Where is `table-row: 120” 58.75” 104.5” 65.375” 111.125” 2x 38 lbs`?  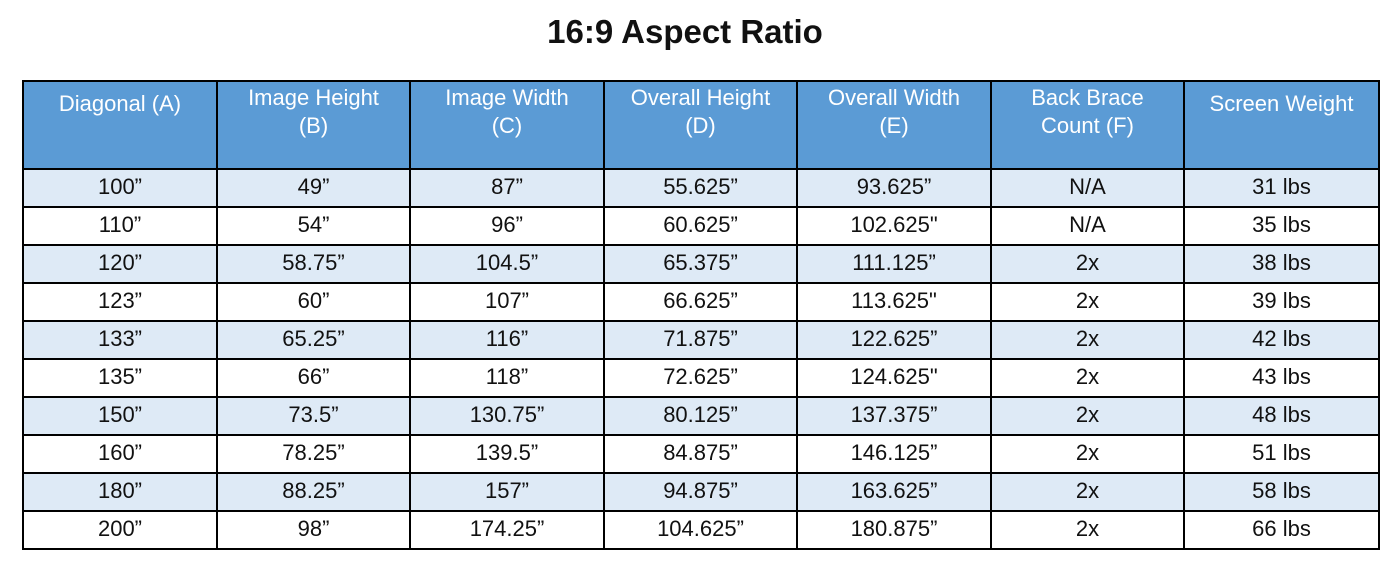
table-row: 120” 58.75” 104.5” 65.375” 111.125” 2x 38 lbs is located at coordinates (701, 264).